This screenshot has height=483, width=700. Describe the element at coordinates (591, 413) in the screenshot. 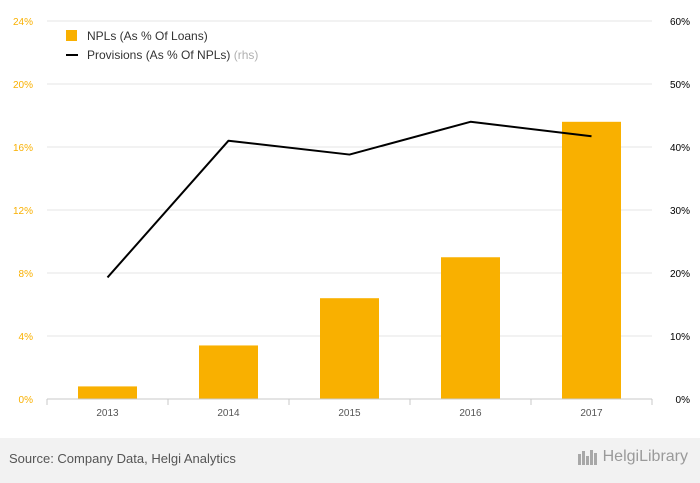

I see `x-tick-label: 2017` at that location.